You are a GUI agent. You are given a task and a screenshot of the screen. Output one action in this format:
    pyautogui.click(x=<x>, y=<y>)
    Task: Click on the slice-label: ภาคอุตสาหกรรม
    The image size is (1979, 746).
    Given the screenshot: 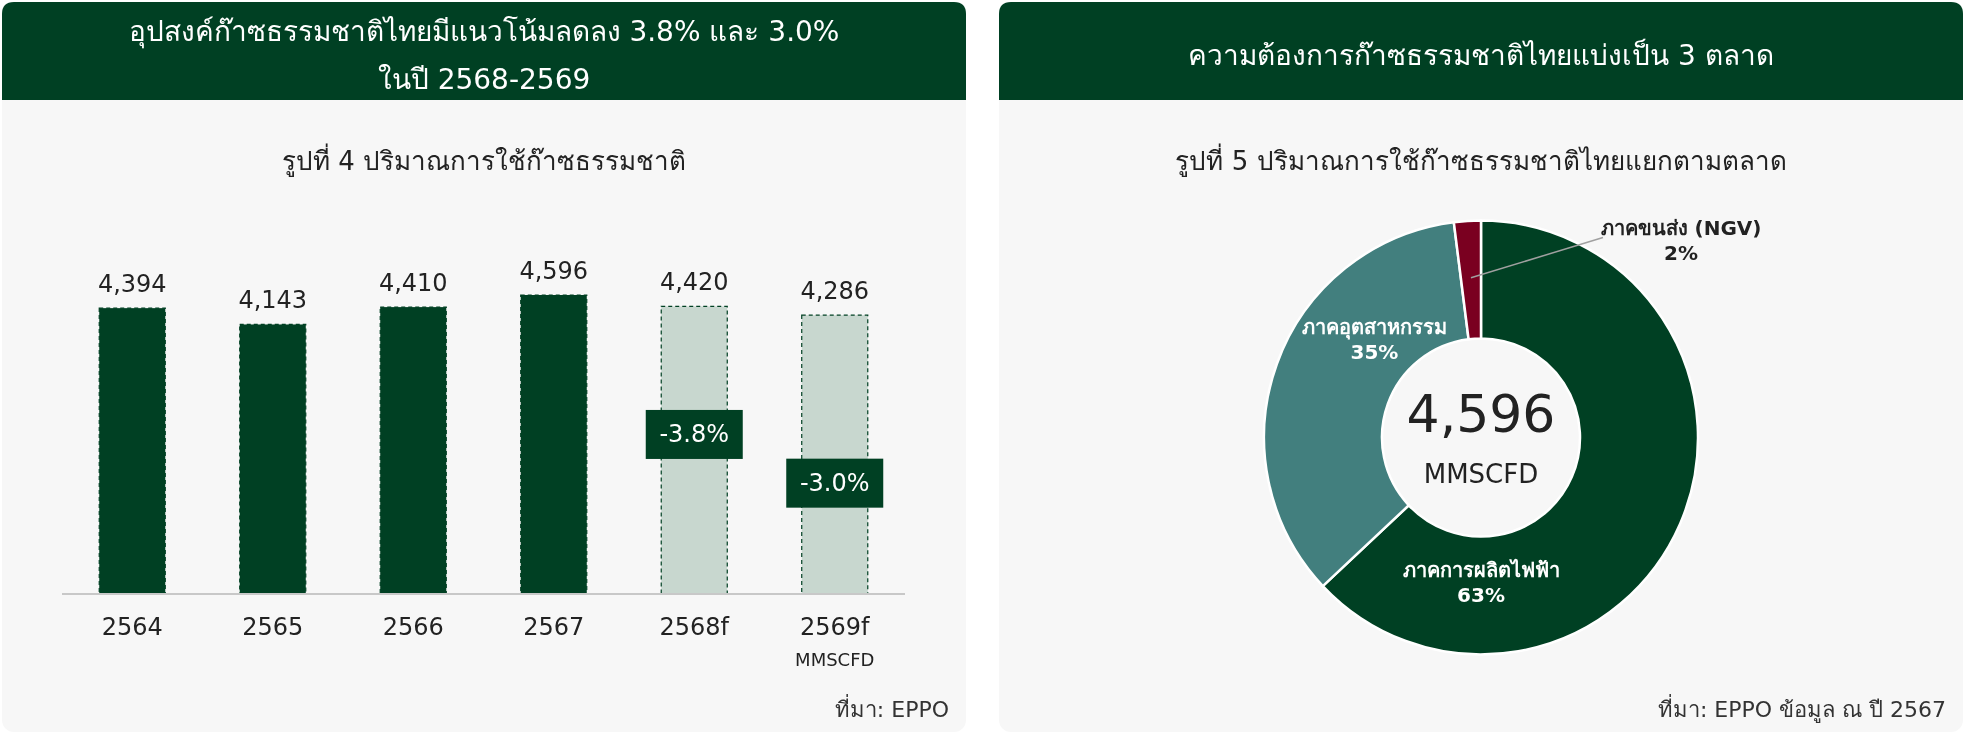 What is the action you would take?
    pyautogui.click(x=1374, y=327)
    